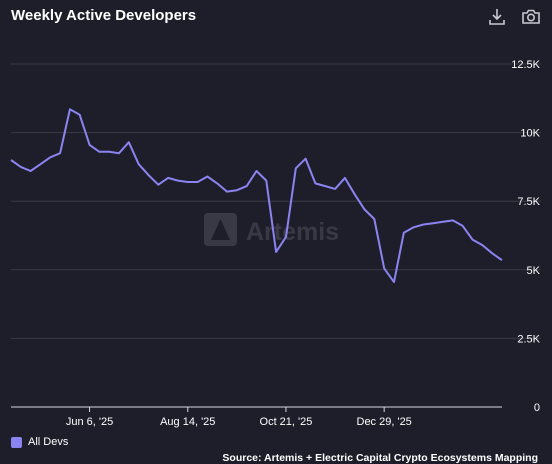 This screenshot has height=464, width=552. Describe the element at coordinates (530, 134) in the screenshot. I see `y-tick-label: 10K` at that location.